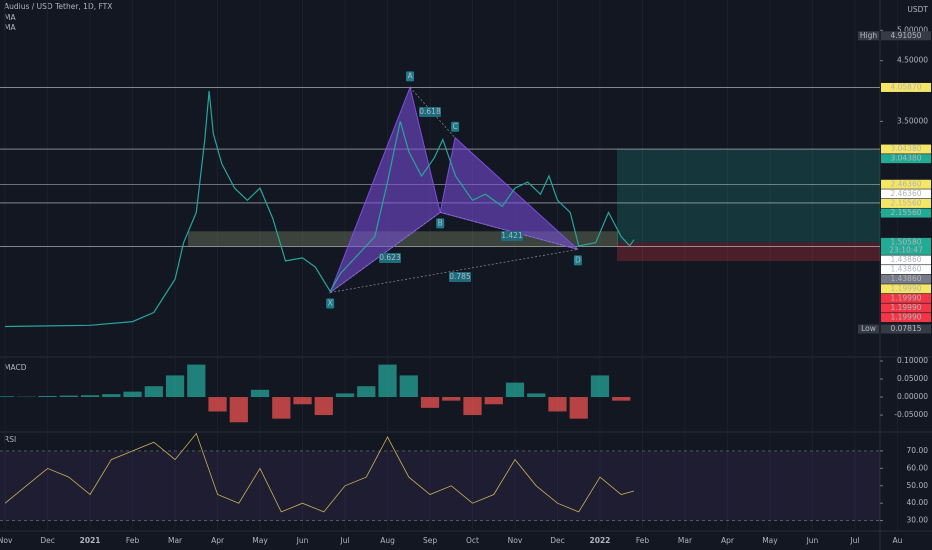  Describe the element at coordinates (911, 414) in the screenshot. I see `y-tick-label: -0.05000` at that location.